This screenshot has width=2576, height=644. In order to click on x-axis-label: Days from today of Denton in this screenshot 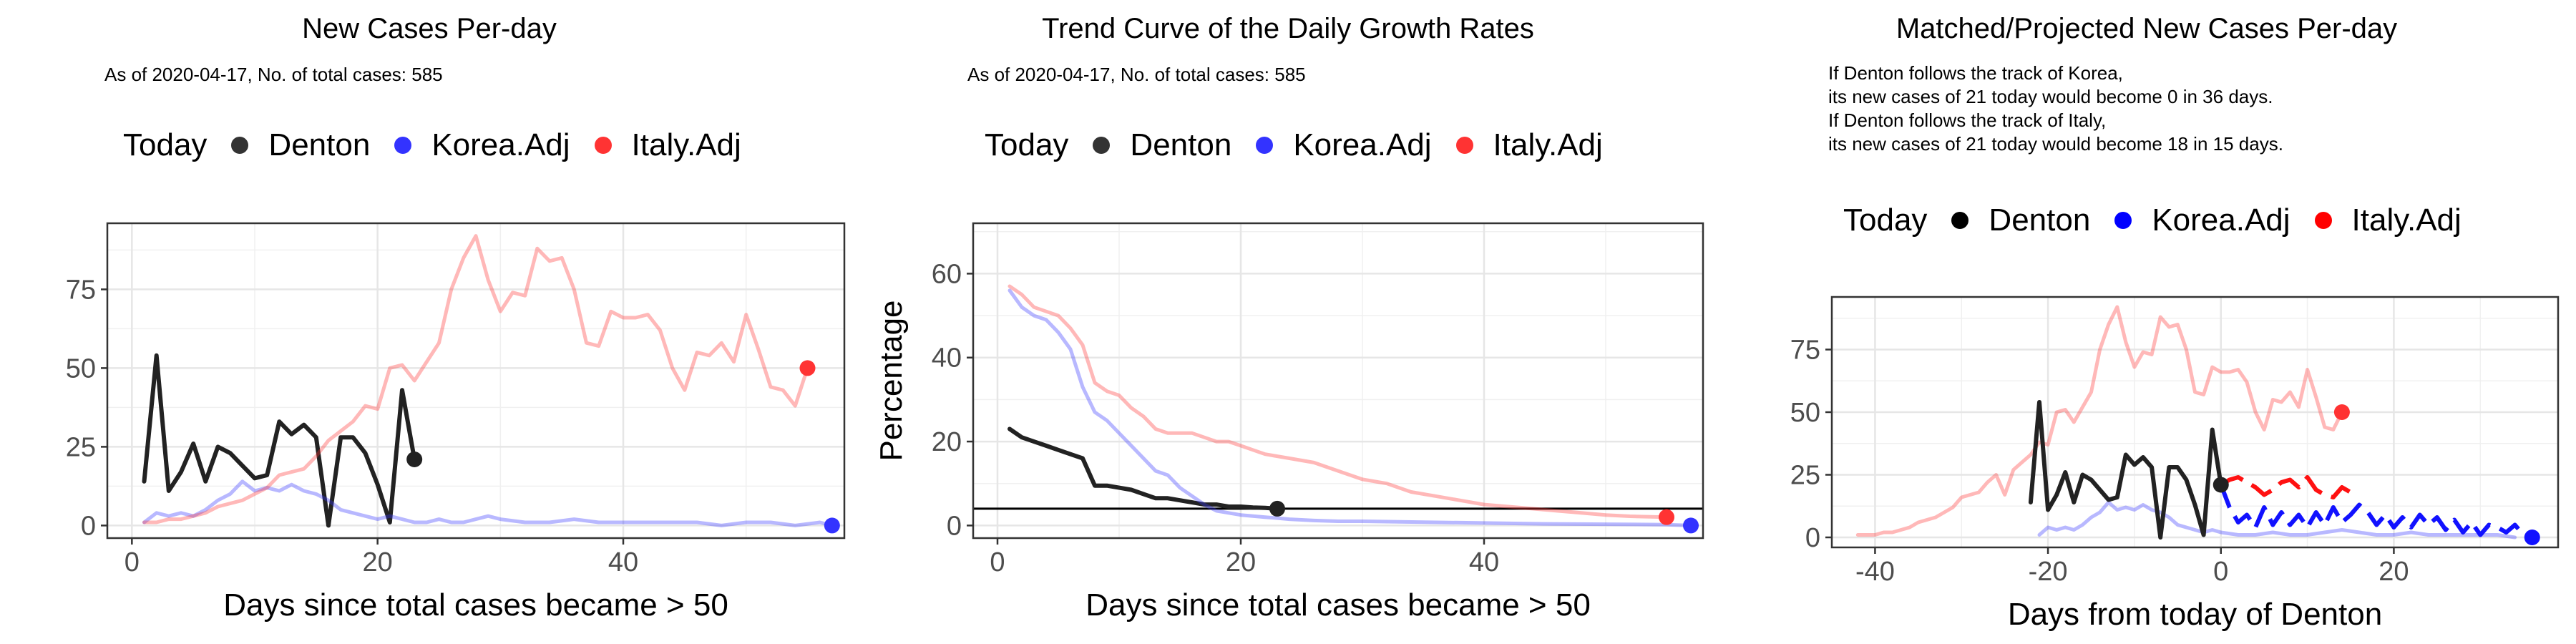, I will do `click(2195, 614)`.